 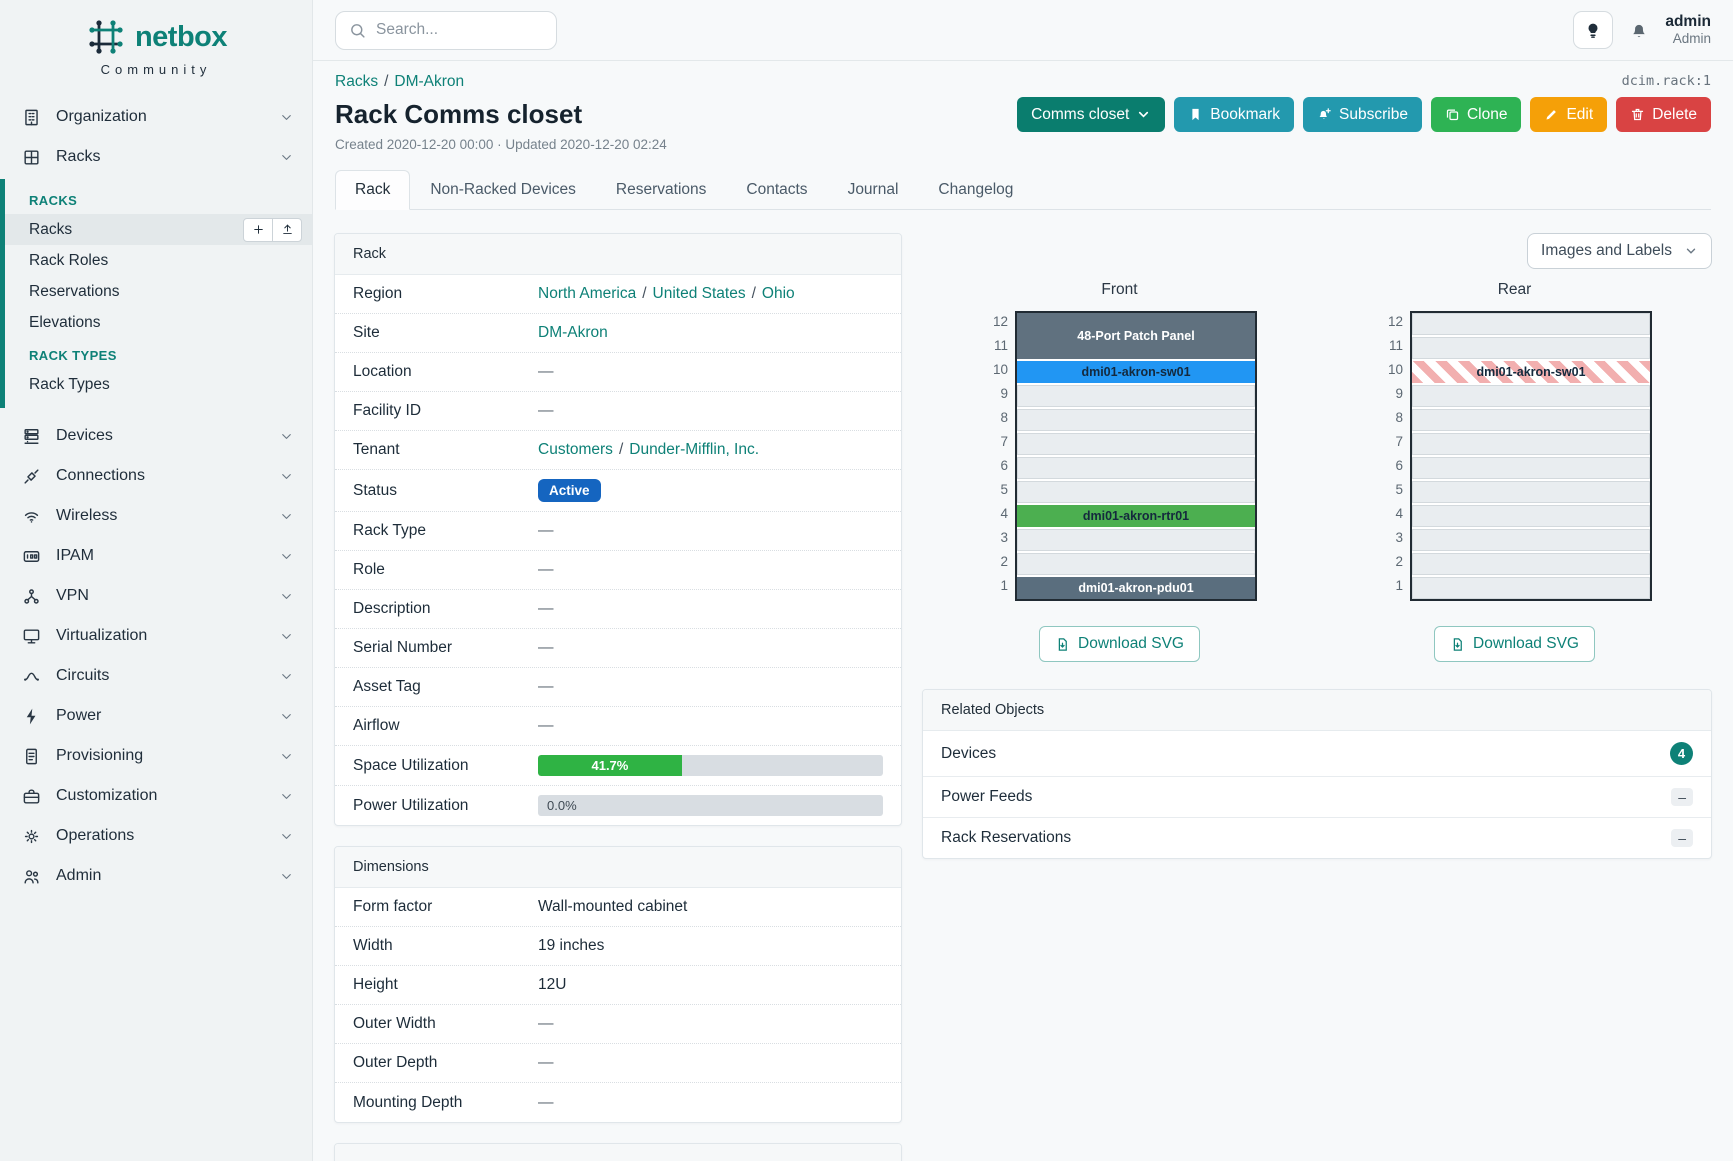 I want to click on dark-mode-toggle-button, so click(x=1593, y=30).